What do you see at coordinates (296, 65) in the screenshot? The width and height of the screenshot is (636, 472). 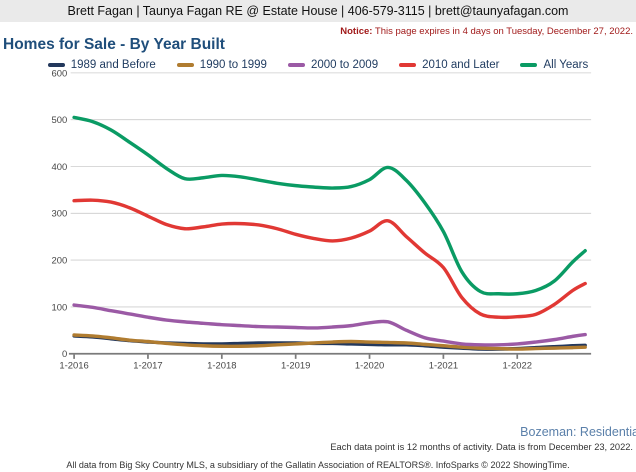 I see `legend-swatch-2000-to-2009` at bounding box center [296, 65].